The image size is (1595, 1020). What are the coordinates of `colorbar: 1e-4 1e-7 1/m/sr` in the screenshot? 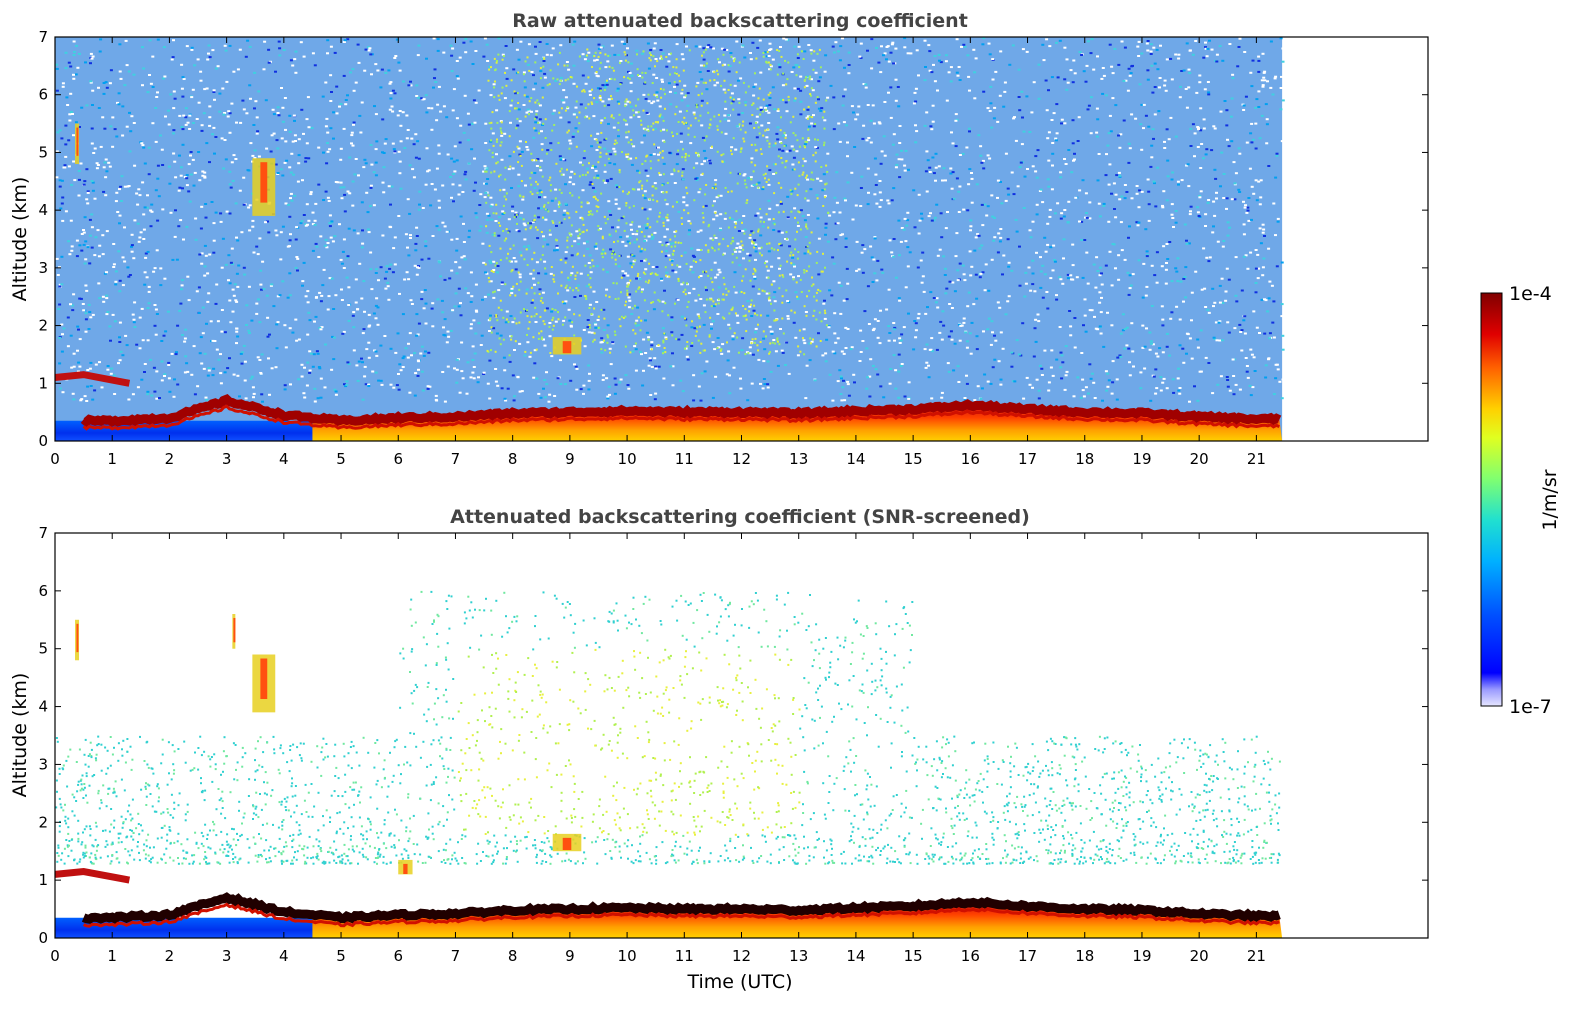 It's located at (1520, 500).